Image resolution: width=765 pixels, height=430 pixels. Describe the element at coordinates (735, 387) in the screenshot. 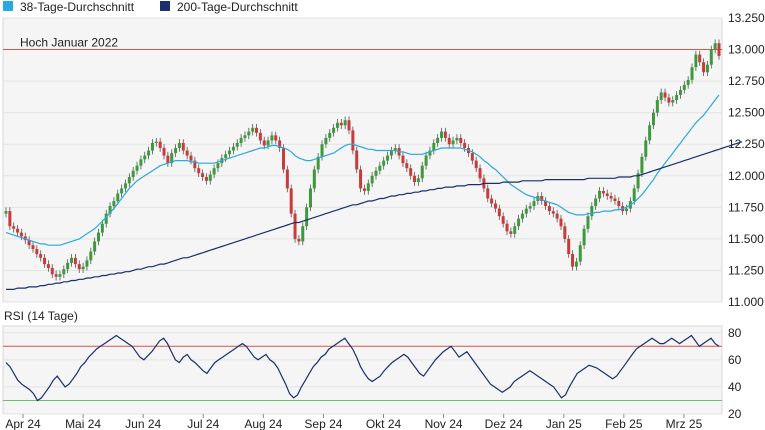

I see `rsi-y-tick-label: 40` at that location.